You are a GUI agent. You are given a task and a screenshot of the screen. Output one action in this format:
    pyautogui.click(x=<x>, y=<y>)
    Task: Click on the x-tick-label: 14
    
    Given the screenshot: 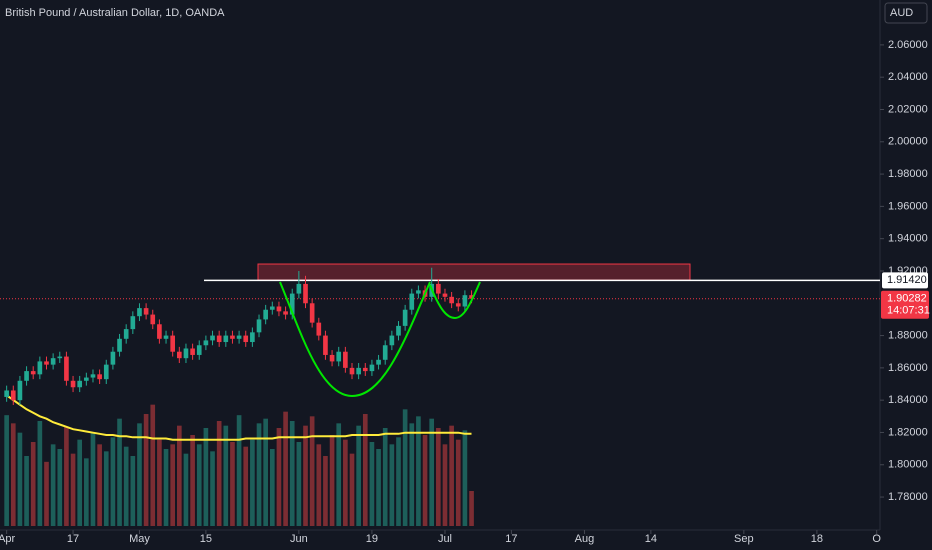 What is the action you would take?
    pyautogui.click(x=651, y=539)
    